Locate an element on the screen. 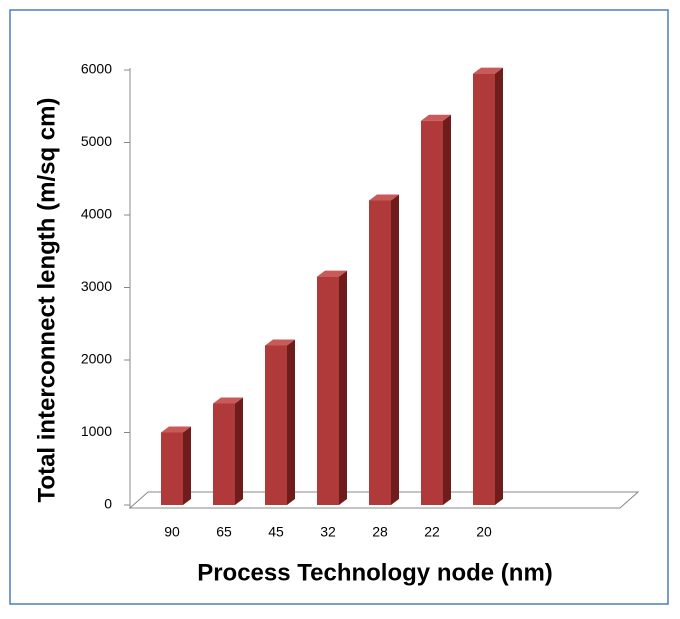  y-tick-label: 3000 is located at coordinates (96, 286).